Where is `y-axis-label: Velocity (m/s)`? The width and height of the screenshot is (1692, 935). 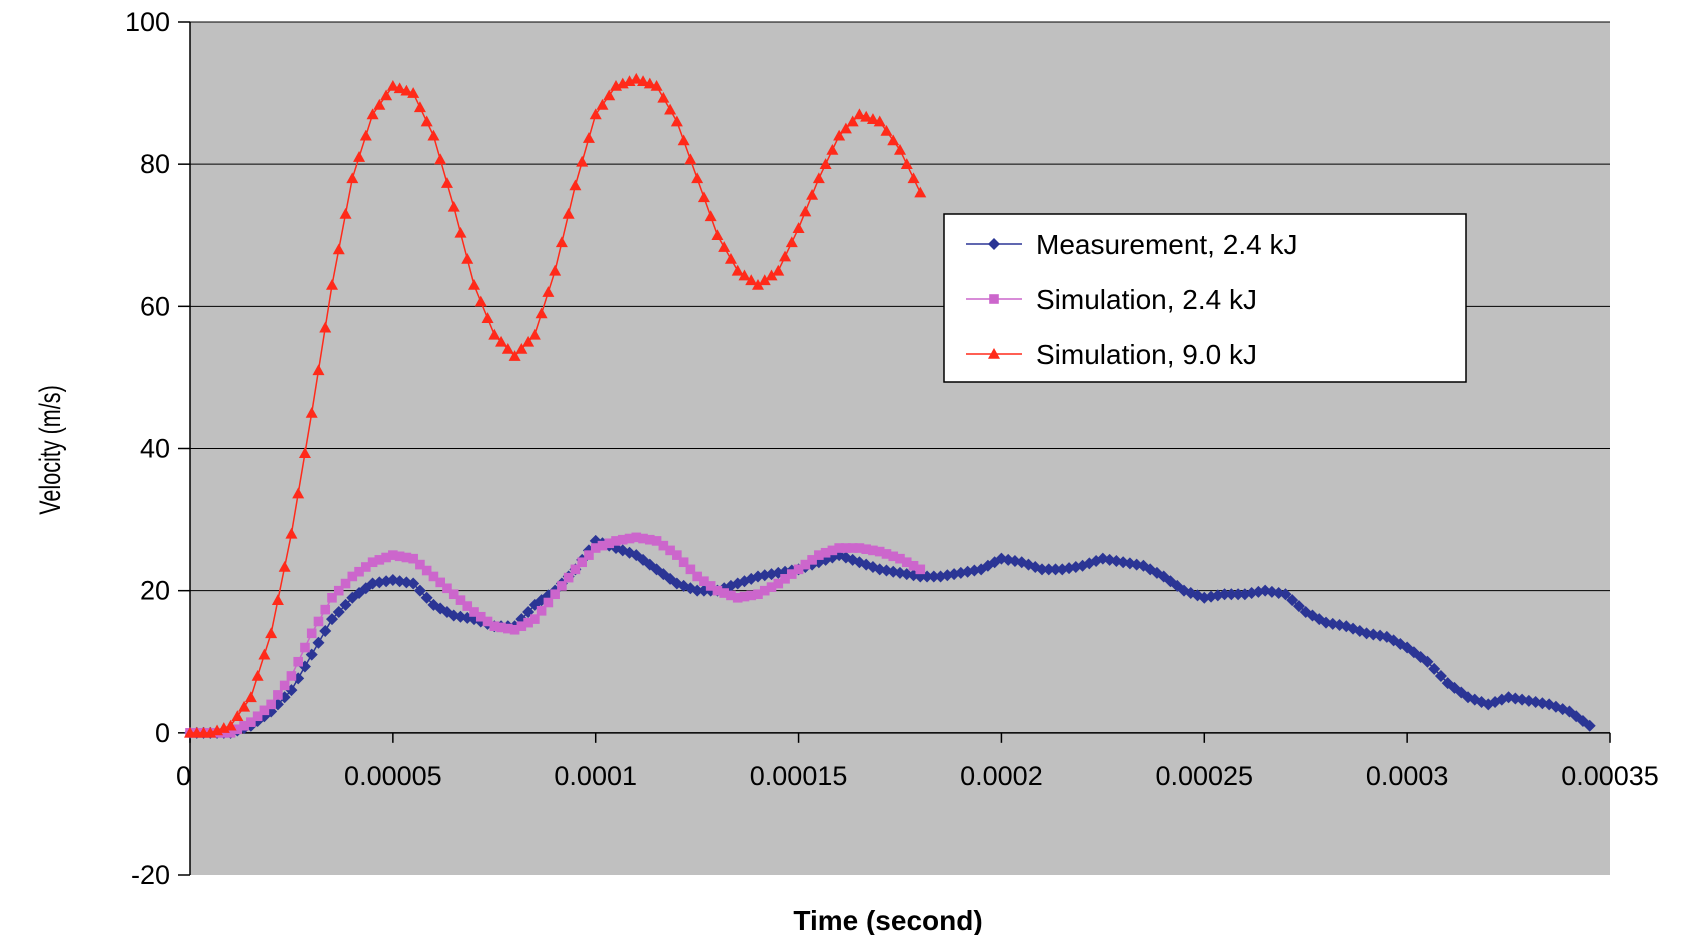 y-axis-label: Velocity (m/s) is located at coordinates (49, 450).